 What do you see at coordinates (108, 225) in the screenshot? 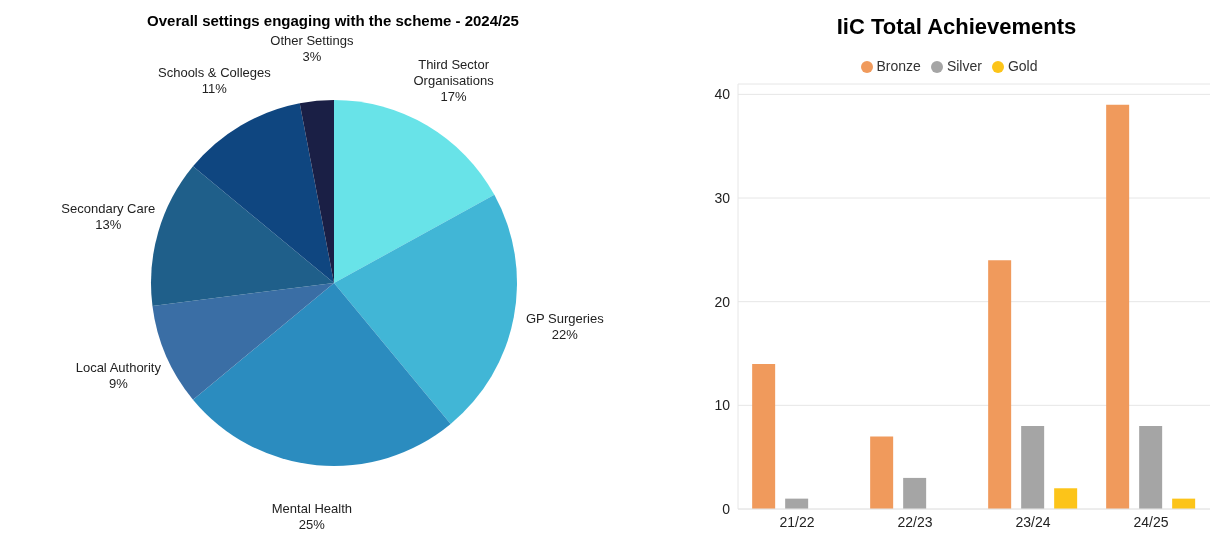
I see `data-label: 13%` at bounding box center [108, 225].